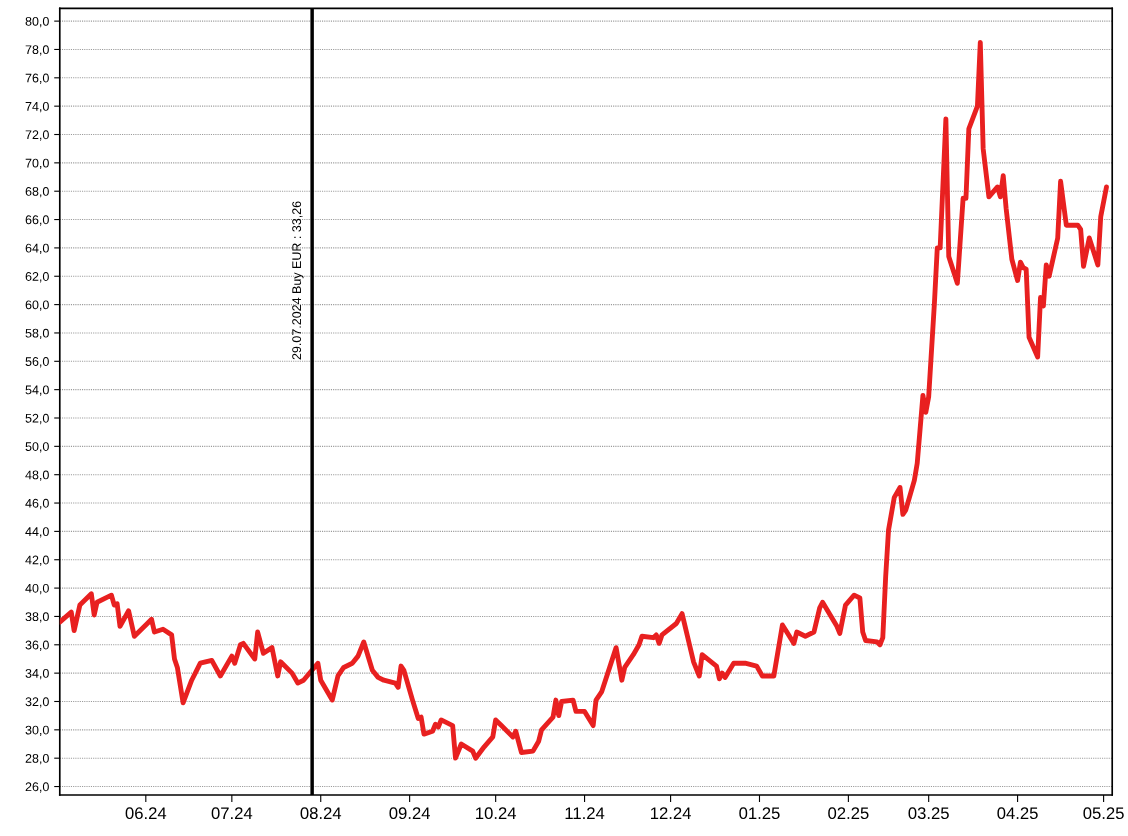 This screenshot has width=1128, height=836. I want to click on y-tick-label: 76,0, so click(37, 78).